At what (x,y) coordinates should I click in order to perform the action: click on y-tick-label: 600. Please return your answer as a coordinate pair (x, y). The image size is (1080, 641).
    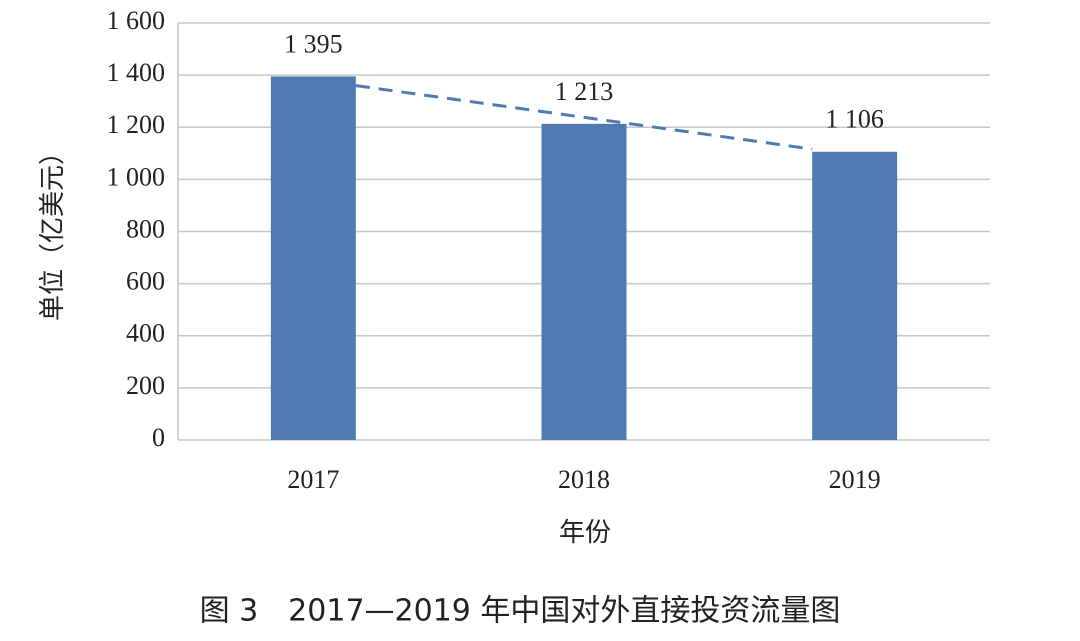
    Looking at the image, I should click on (145, 281).